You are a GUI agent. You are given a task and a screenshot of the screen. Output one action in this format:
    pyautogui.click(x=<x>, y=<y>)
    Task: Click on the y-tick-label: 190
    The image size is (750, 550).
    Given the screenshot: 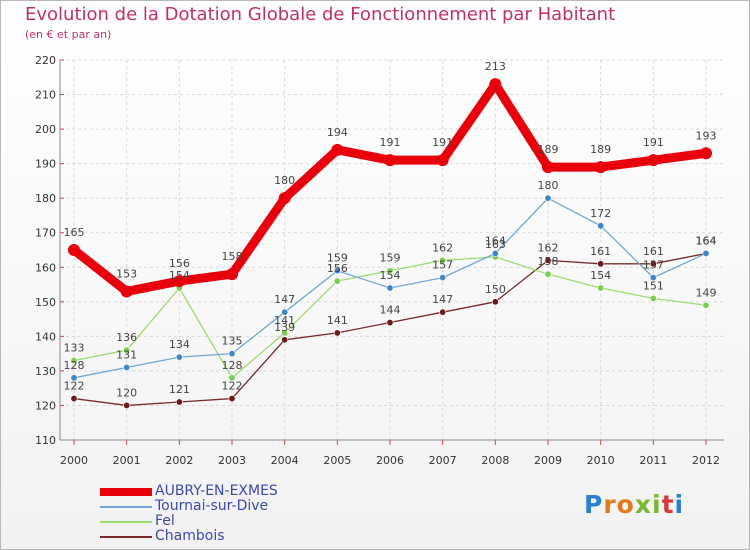 What is the action you would take?
    pyautogui.click(x=45, y=164)
    